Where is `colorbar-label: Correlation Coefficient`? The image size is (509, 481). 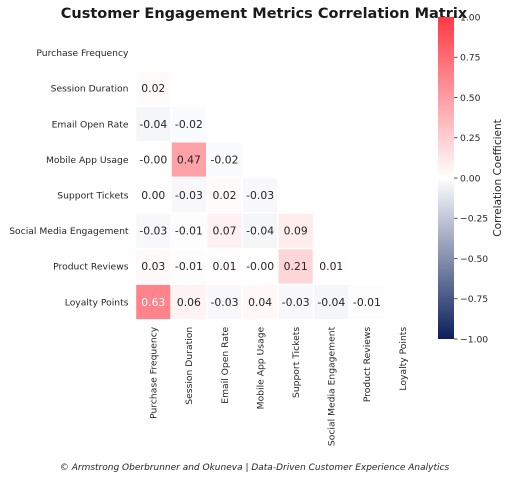 colorbar-label: Correlation Coefficient is located at coordinates (498, 178).